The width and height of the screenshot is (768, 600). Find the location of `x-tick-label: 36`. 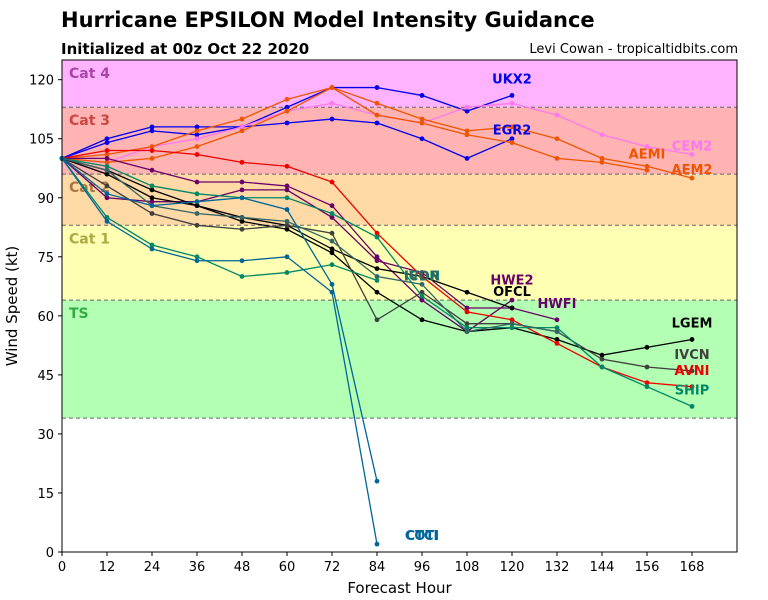

x-tick-label: 36 is located at coordinates (197, 567).